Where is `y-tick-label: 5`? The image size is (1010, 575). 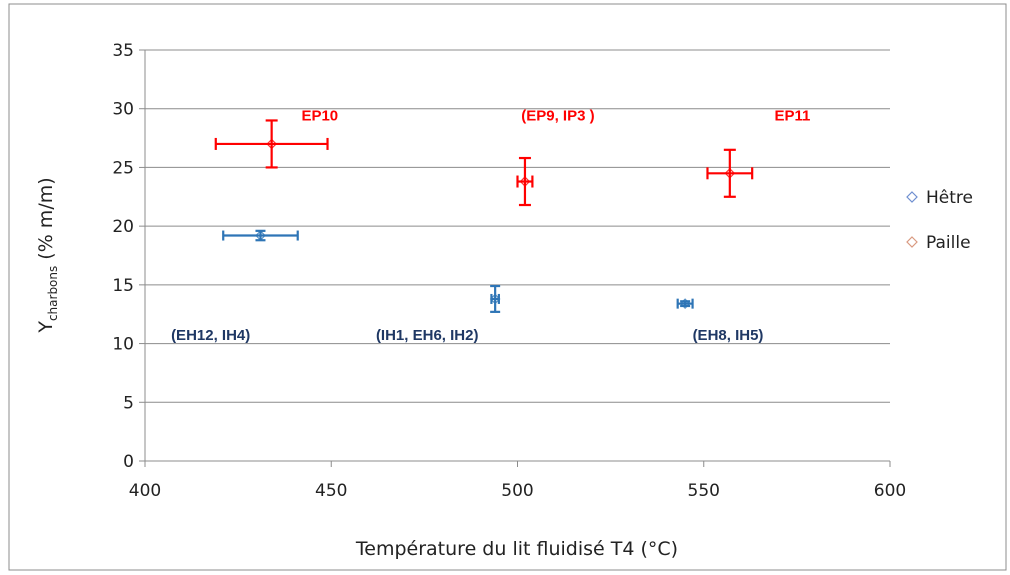 y-tick-label: 5 is located at coordinates (128, 403).